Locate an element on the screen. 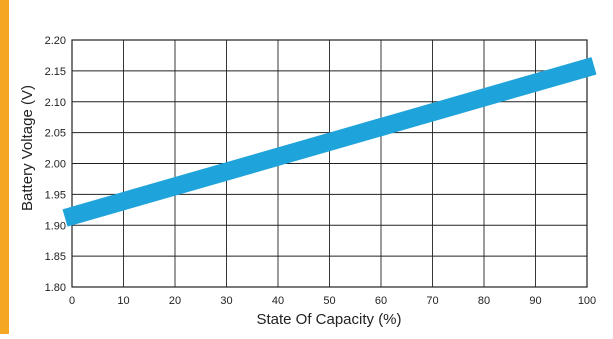  x-tick-label: 40 is located at coordinates (278, 301).